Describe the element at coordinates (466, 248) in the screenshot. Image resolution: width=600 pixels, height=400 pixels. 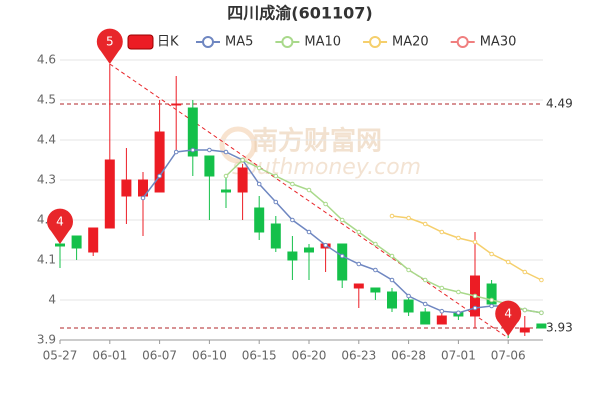
I see `ma-line` at that location.